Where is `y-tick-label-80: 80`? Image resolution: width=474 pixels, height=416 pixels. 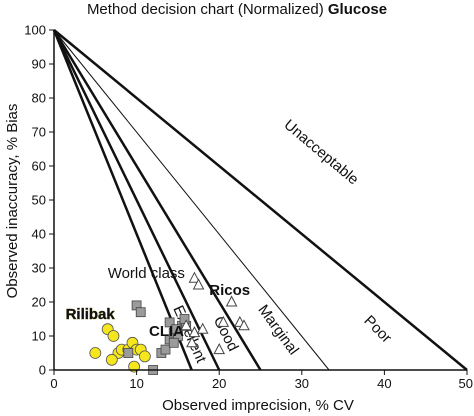 y-tick-label-80: 80 is located at coordinates (39, 98).